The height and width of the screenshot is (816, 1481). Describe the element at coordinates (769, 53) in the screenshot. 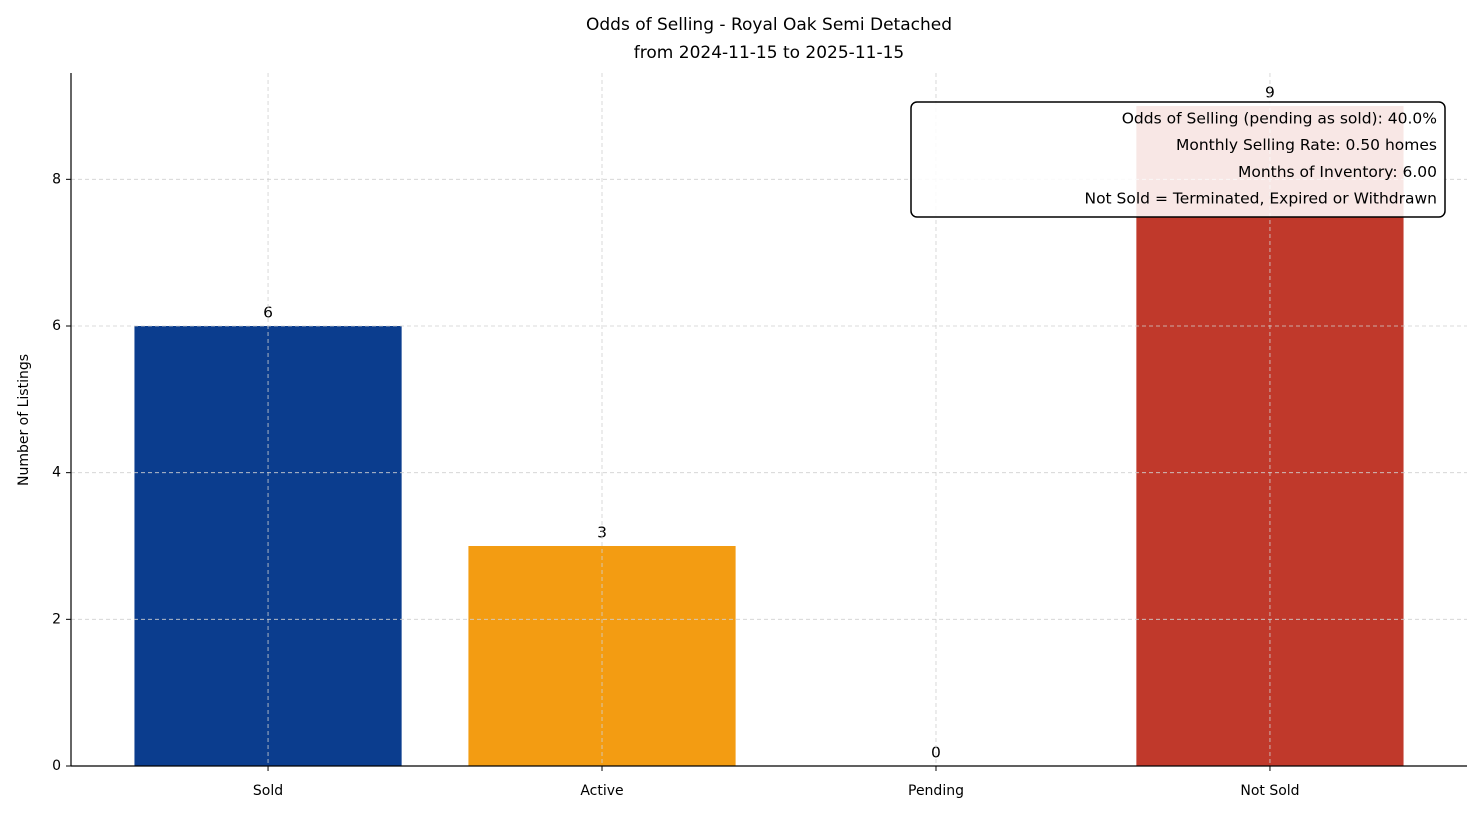

I see `chart-subtitle: from 2024-11-15 to 2025-11-15` at that location.